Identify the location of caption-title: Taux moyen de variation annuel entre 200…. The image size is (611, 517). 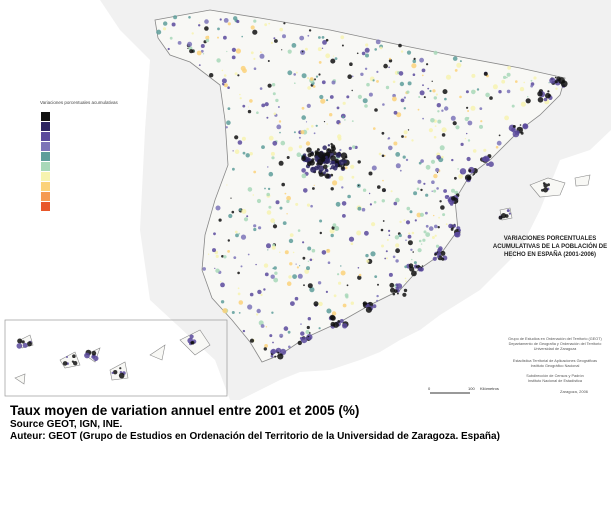
(185, 410).